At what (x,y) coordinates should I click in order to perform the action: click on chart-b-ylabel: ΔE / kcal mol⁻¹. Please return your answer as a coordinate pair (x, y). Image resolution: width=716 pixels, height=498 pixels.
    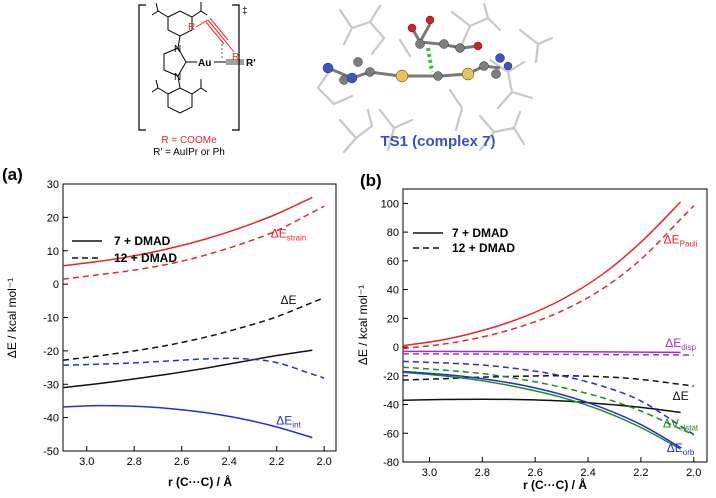
    Looking at the image, I should click on (363, 325).